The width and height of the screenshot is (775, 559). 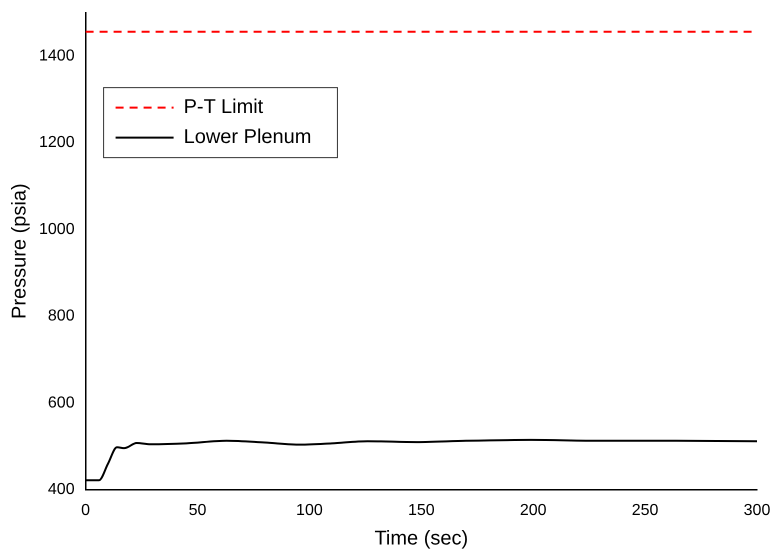 What do you see at coordinates (421, 539) in the screenshot?
I see `x-axis-title: Time (sec)` at bounding box center [421, 539].